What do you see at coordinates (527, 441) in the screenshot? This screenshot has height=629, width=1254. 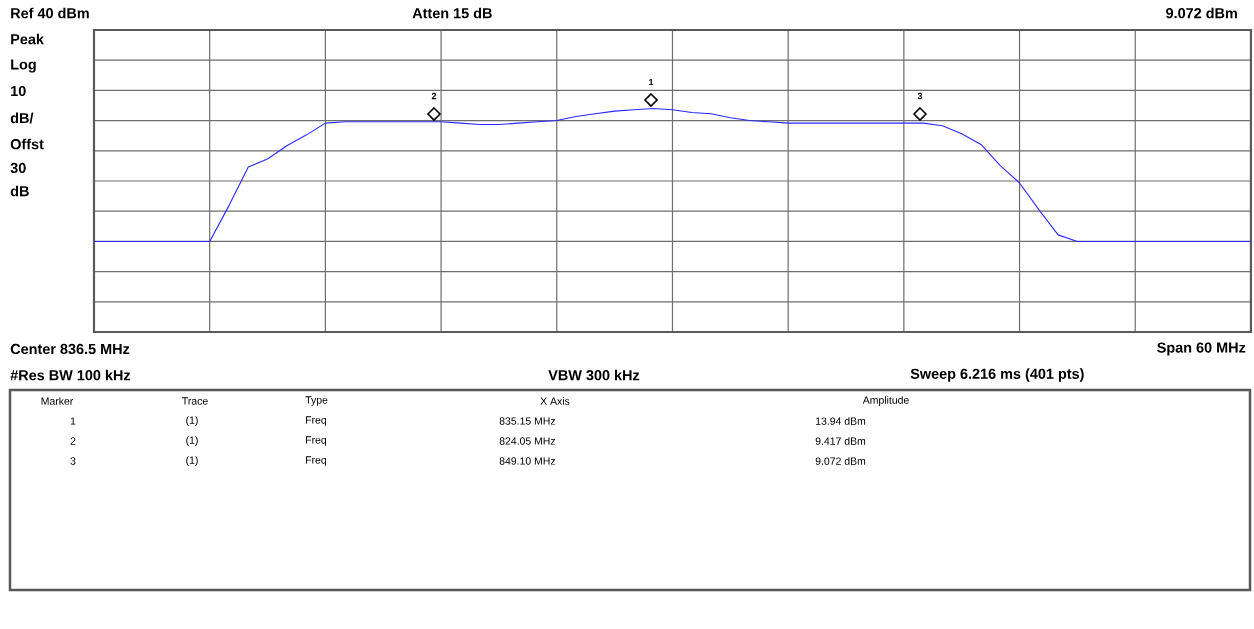 I see `text: 824.05 MHz` at bounding box center [527, 441].